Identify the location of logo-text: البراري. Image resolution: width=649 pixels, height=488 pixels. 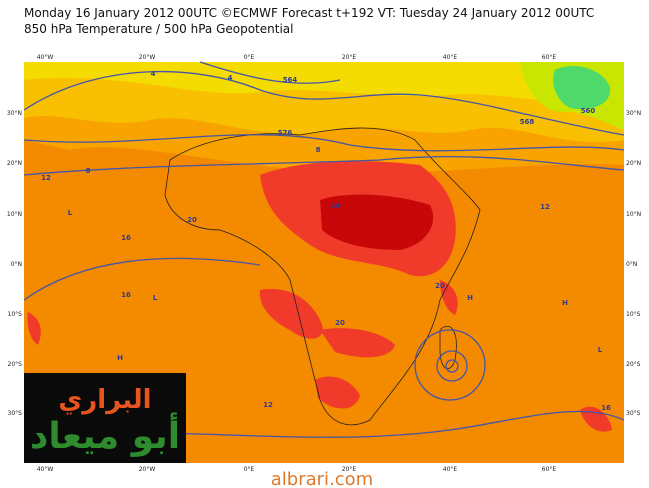
(104, 400).